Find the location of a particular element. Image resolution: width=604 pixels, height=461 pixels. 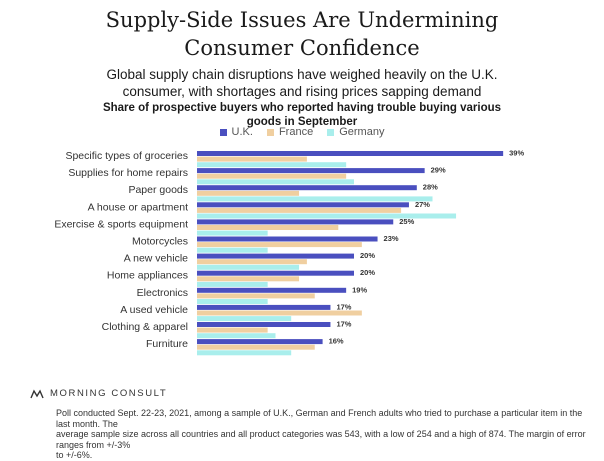

bar-u-k-clothing-and-apparel is located at coordinates (264, 324).